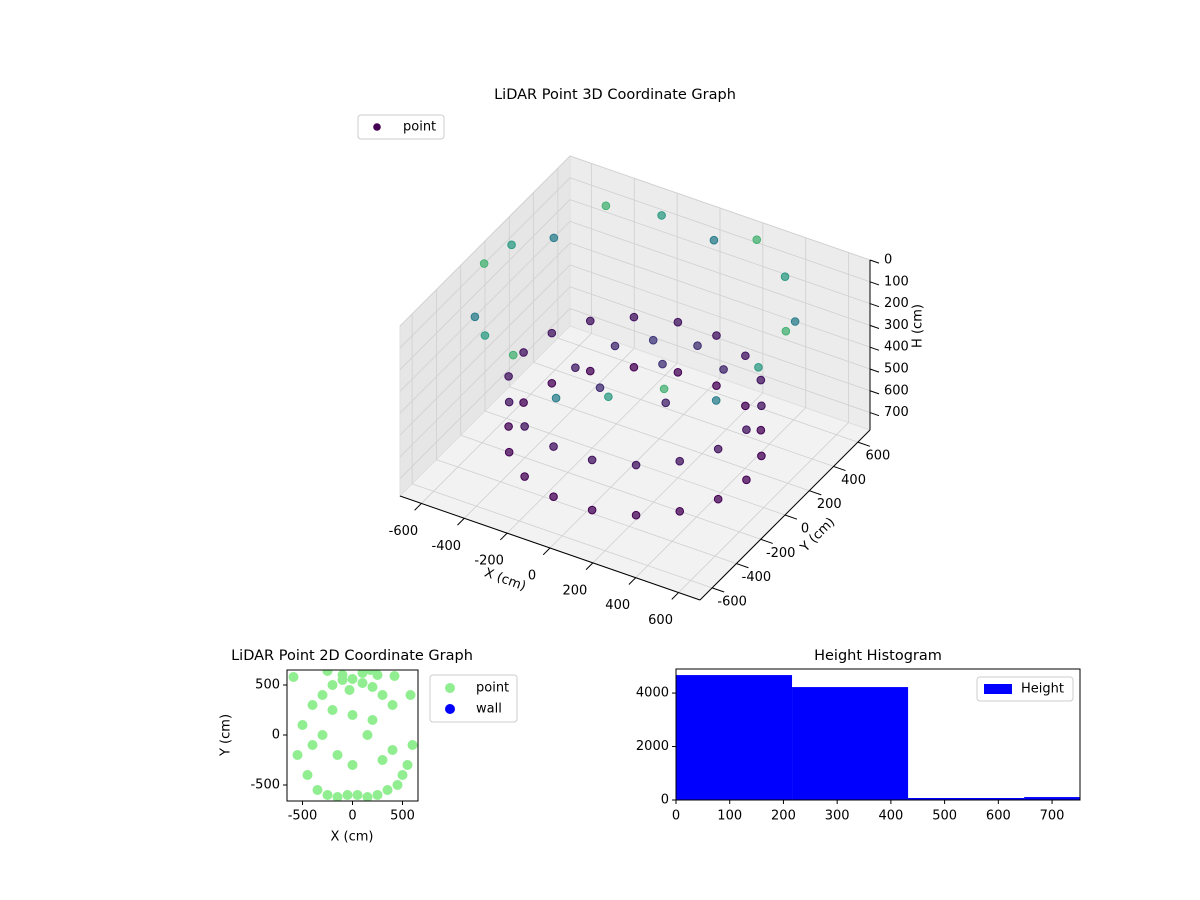 This screenshot has width=1200, height=900. Describe the element at coordinates (303, 816) in the screenshot. I see `x-tick-label: -500` at that location.